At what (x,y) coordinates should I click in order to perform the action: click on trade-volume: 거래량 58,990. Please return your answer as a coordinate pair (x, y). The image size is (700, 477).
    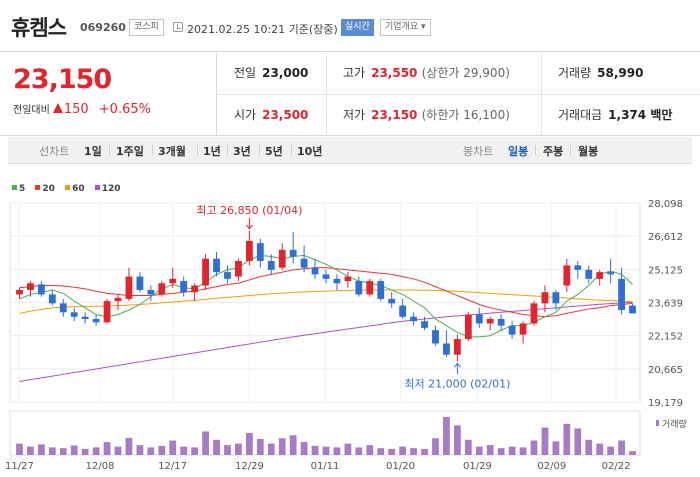
    Looking at the image, I should click on (601, 73).